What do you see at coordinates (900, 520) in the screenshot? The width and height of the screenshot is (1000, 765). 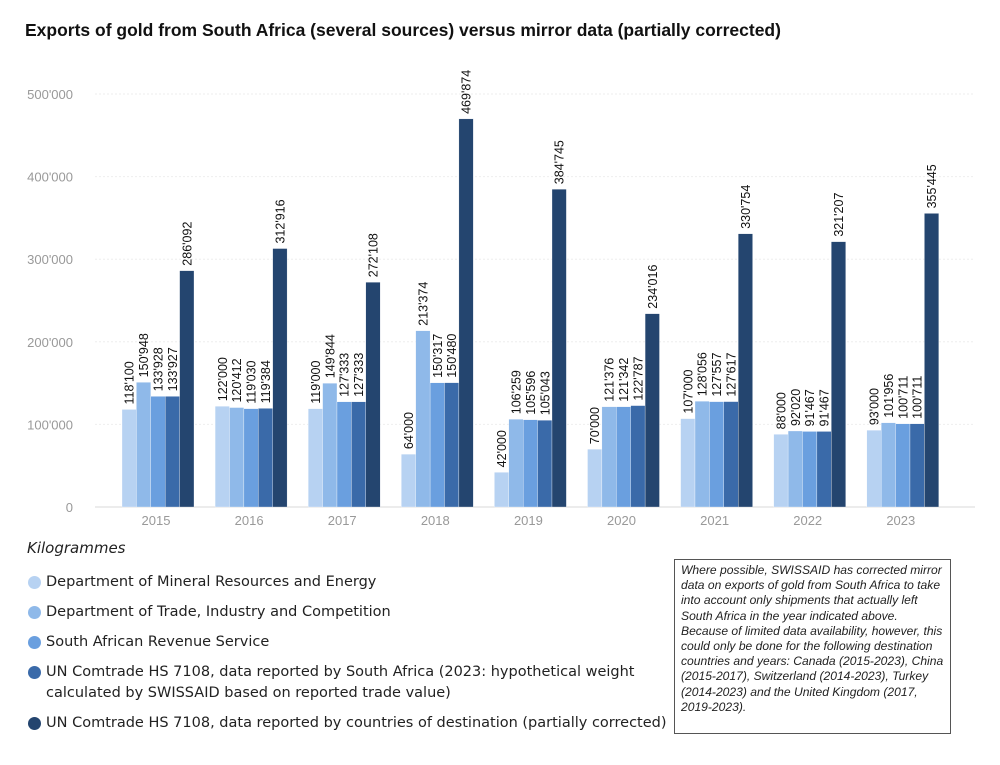 I see `x-tick-label: 2023` at bounding box center [900, 520].